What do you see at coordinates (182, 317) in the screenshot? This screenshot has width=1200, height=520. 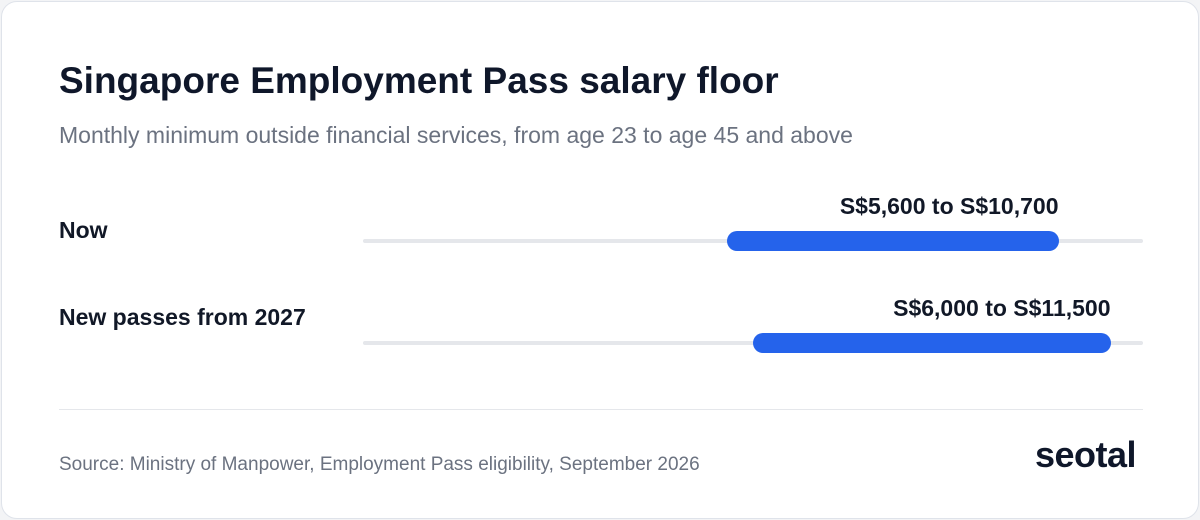 I see `category-label: New passes from 2027` at bounding box center [182, 317].